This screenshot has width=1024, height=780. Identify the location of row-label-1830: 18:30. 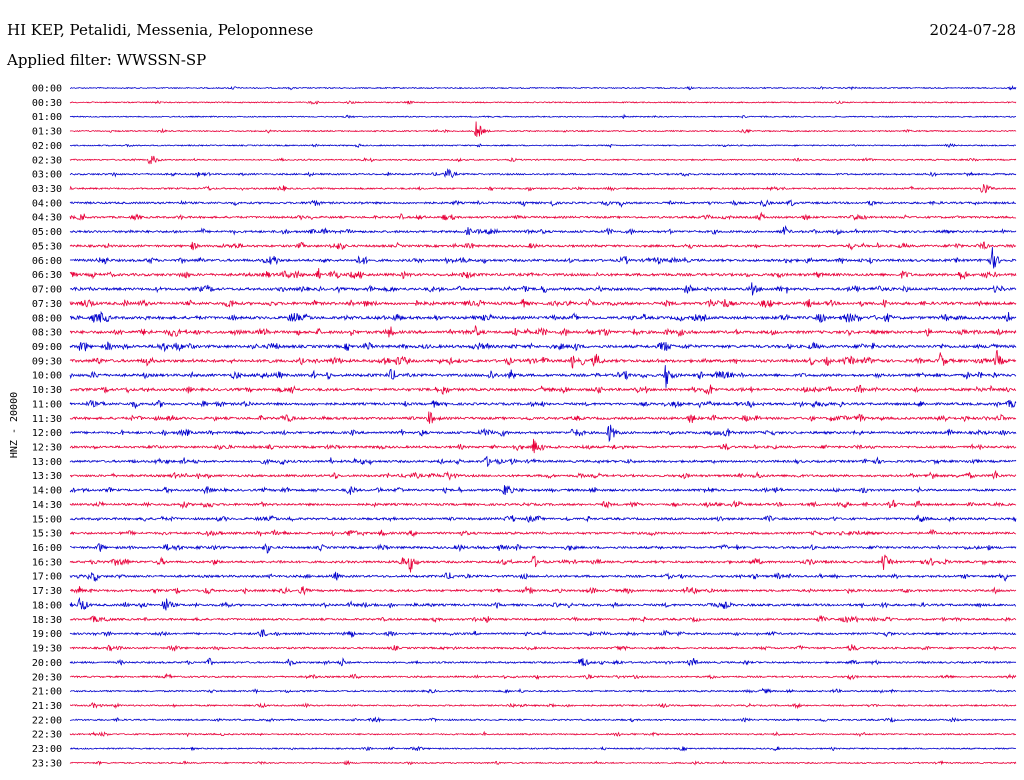
(47, 620).